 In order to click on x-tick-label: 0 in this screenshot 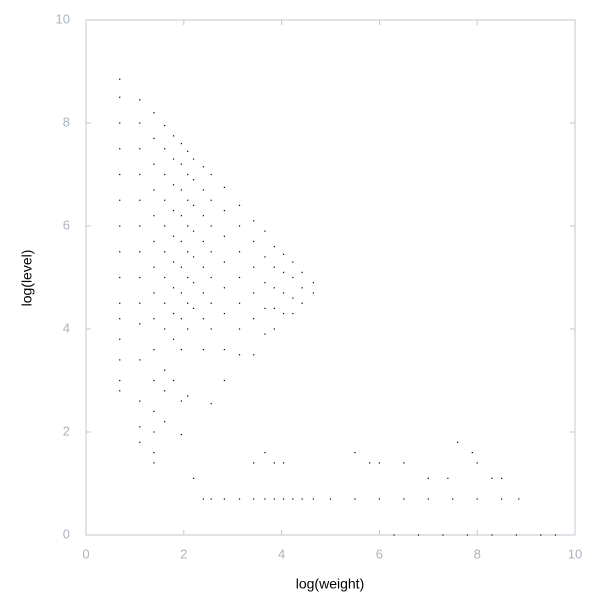, I will do `click(85, 553)`.